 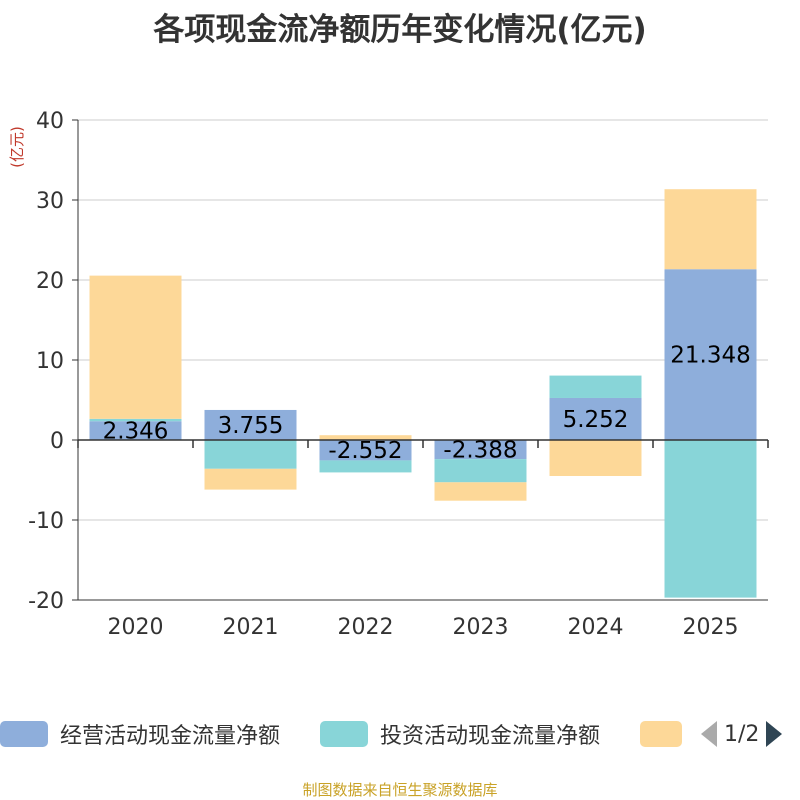 I want to click on y-tick-label: -20, so click(x=46, y=601).